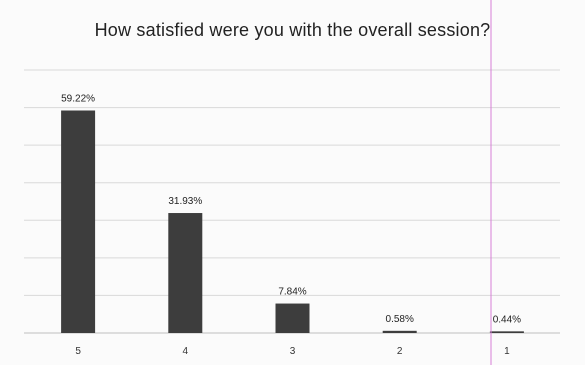 This screenshot has width=585, height=365. What do you see at coordinates (78, 99) in the screenshot?
I see `data-label-5: 59.22%` at bounding box center [78, 99].